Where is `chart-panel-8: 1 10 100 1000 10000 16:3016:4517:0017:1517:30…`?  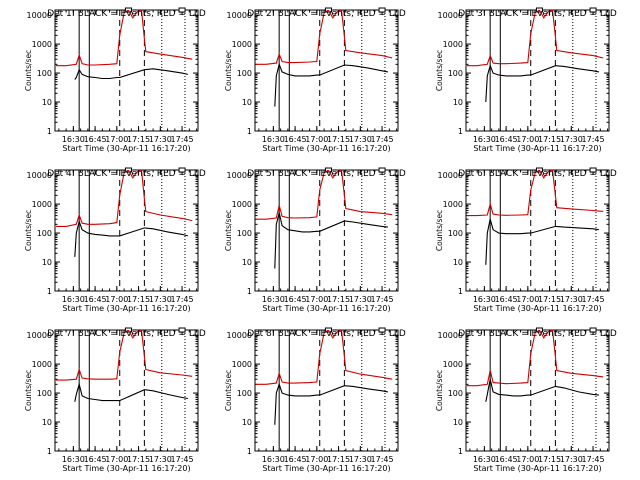 chart-panel-8: 1 10 100 1000 10000 16:3016:4517:0017:1517:30… is located at coordinates (315, 400).